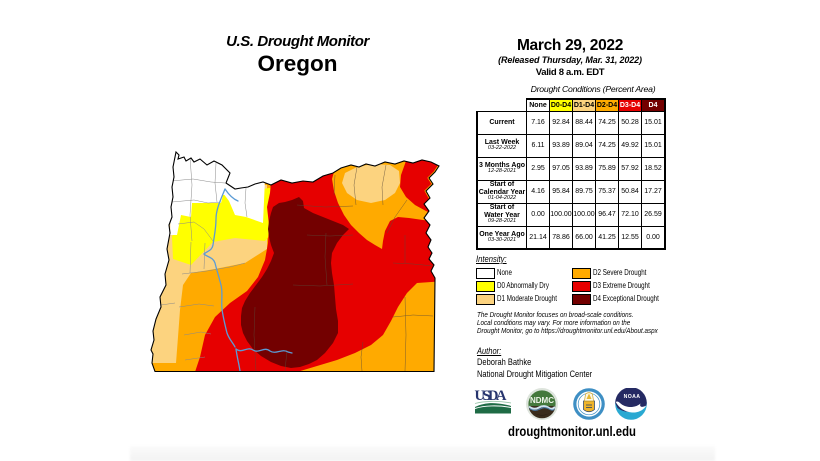  I want to click on svg-text: NDMC, so click(542, 400).